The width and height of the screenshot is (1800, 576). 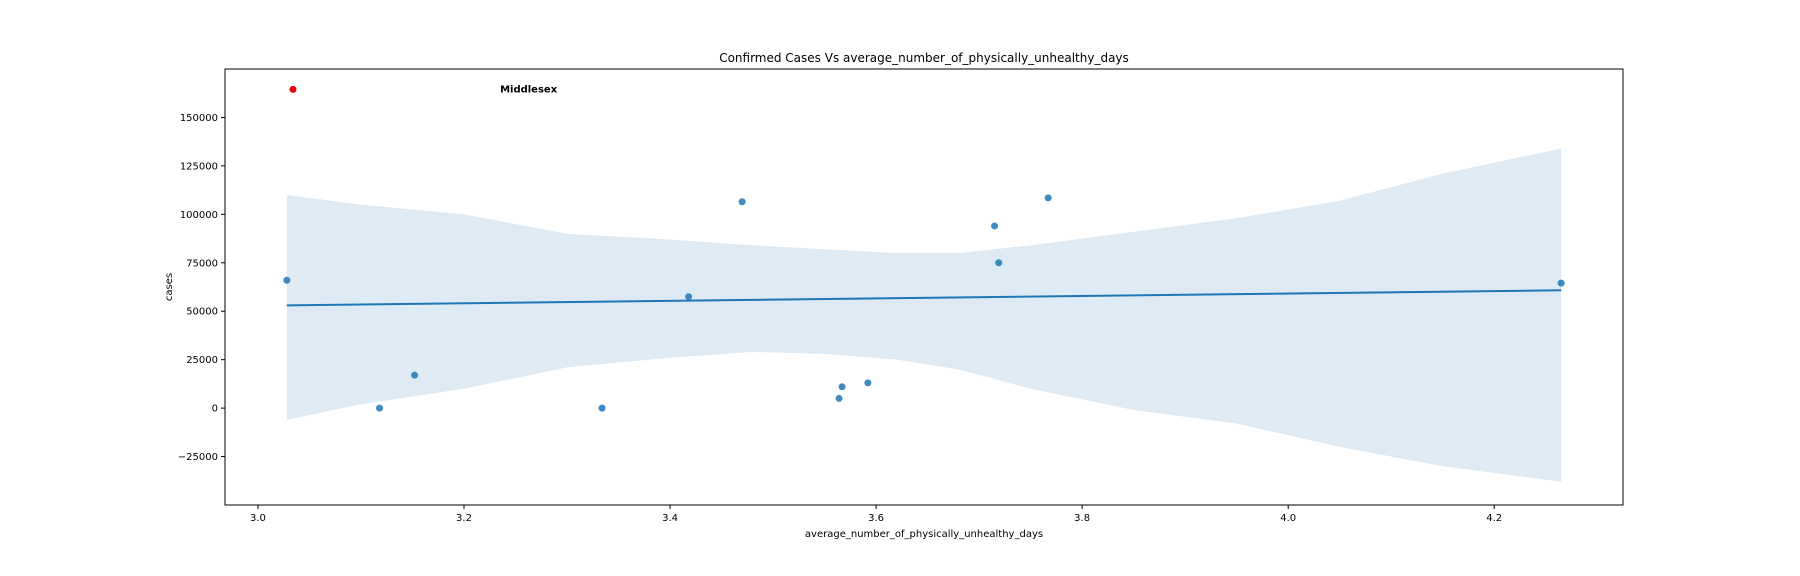 I want to click on y-tick-label: 125000, so click(x=199, y=166).